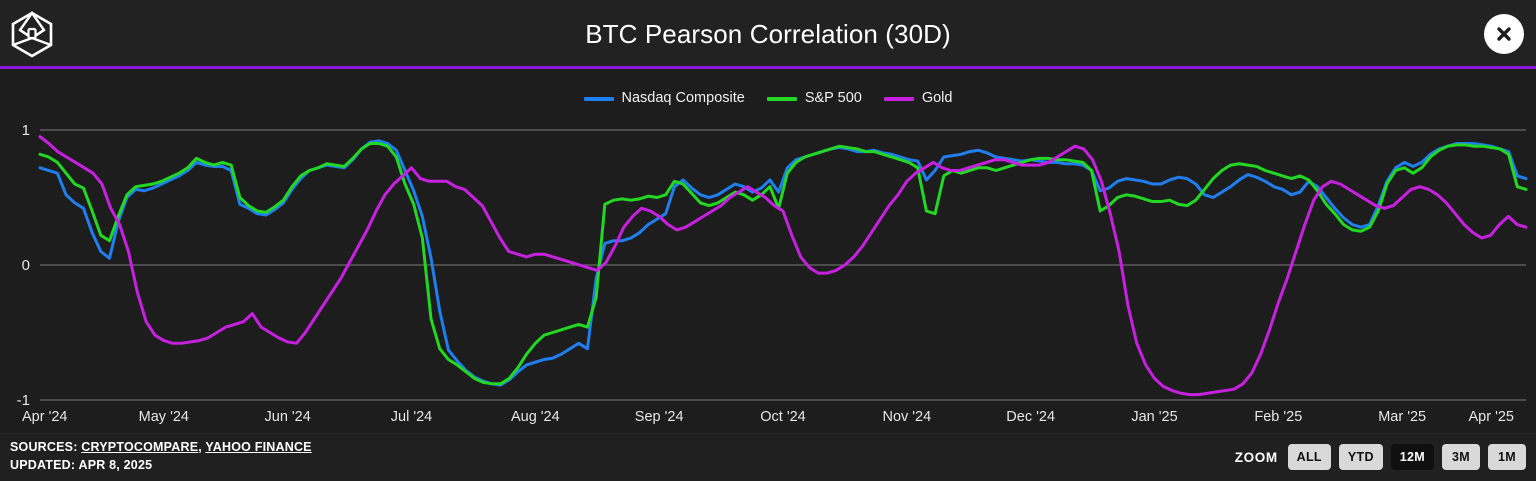 This screenshot has width=1536, height=481. I want to click on y-axis-tick-minus-1: -1, so click(23, 400).